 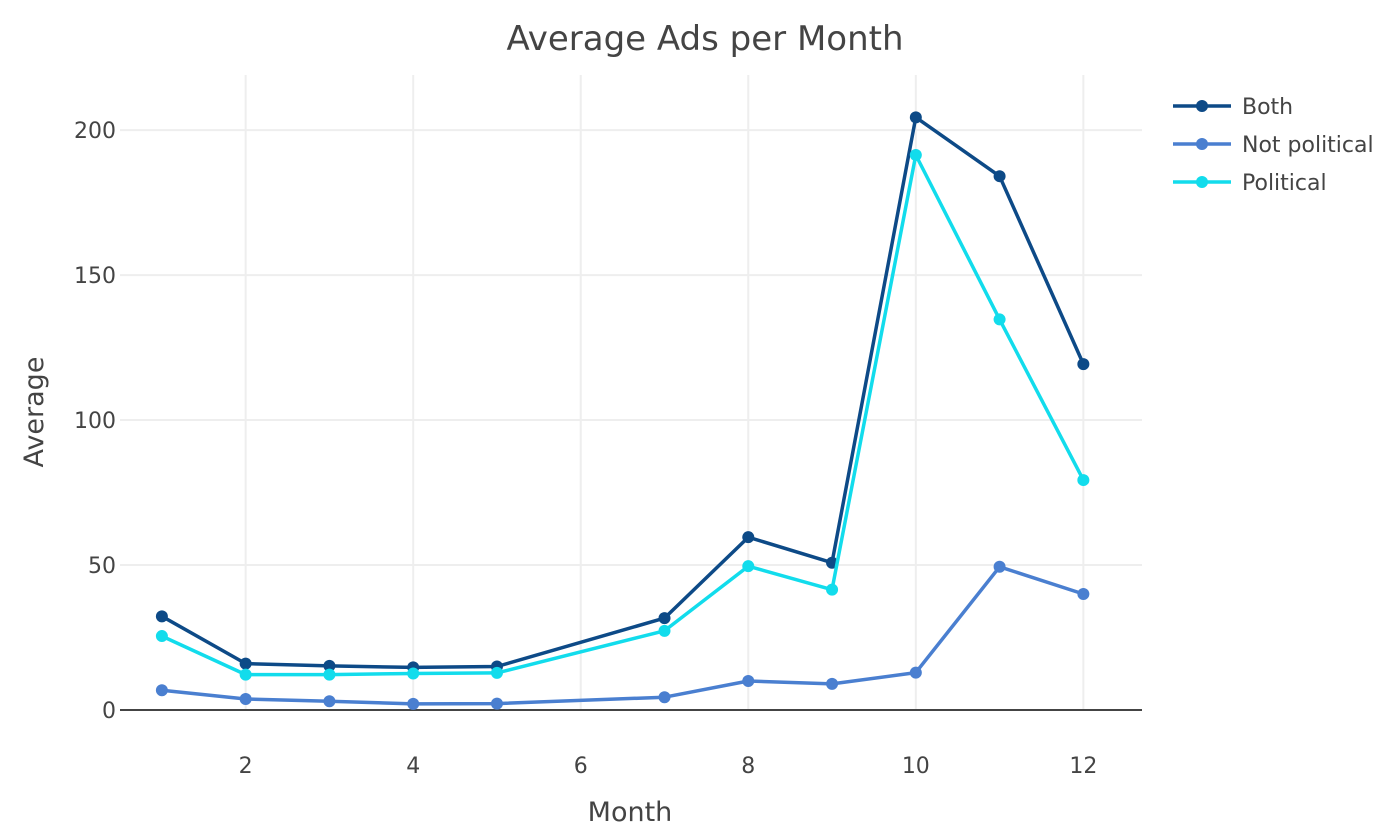 What do you see at coordinates (34, 412) in the screenshot?
I see `y-axis-title: Average` at bounding box center [34, 412].